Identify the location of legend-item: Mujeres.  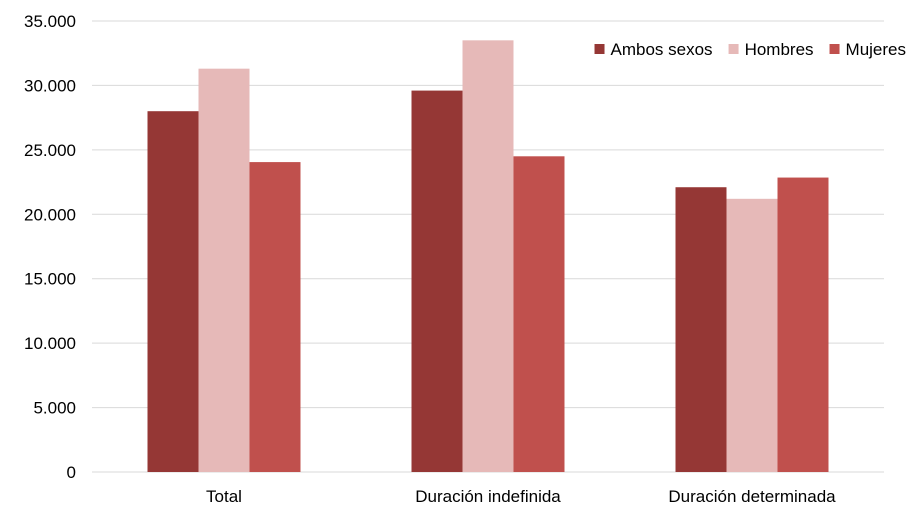
(867, 49).